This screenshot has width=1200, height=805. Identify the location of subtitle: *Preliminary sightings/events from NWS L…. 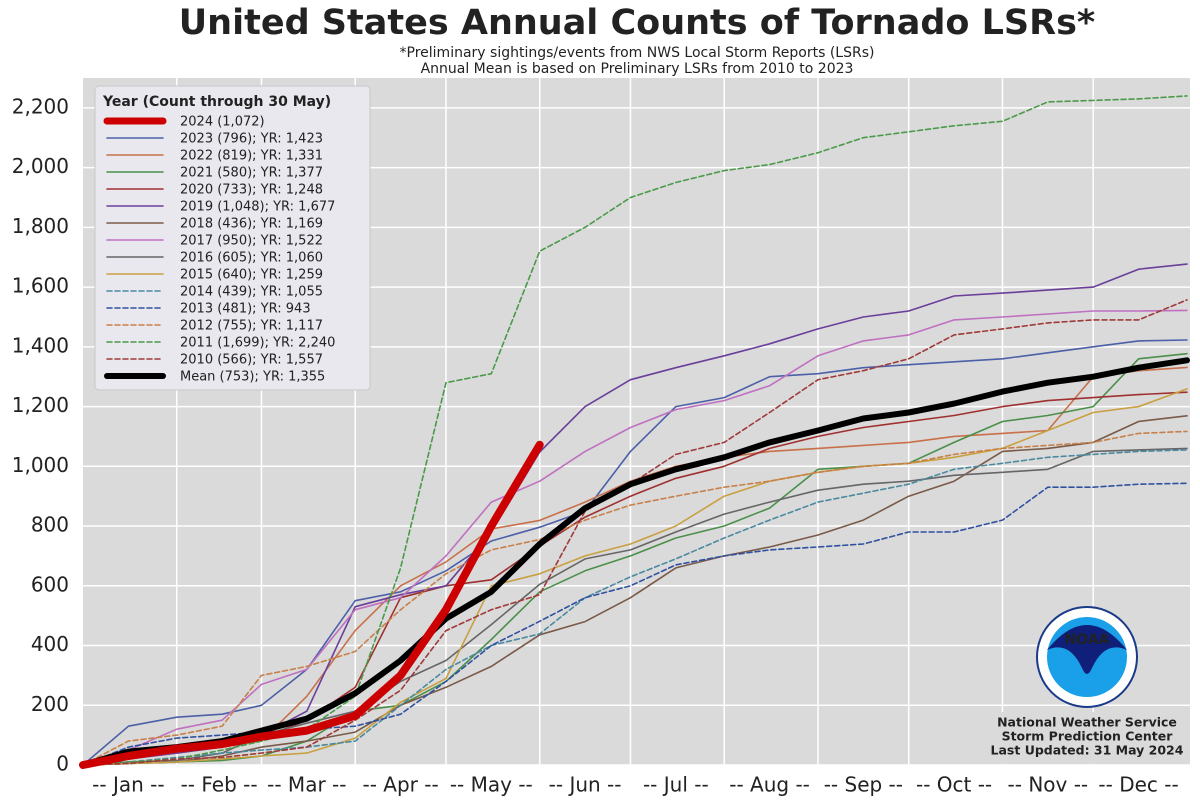
(637, 53).